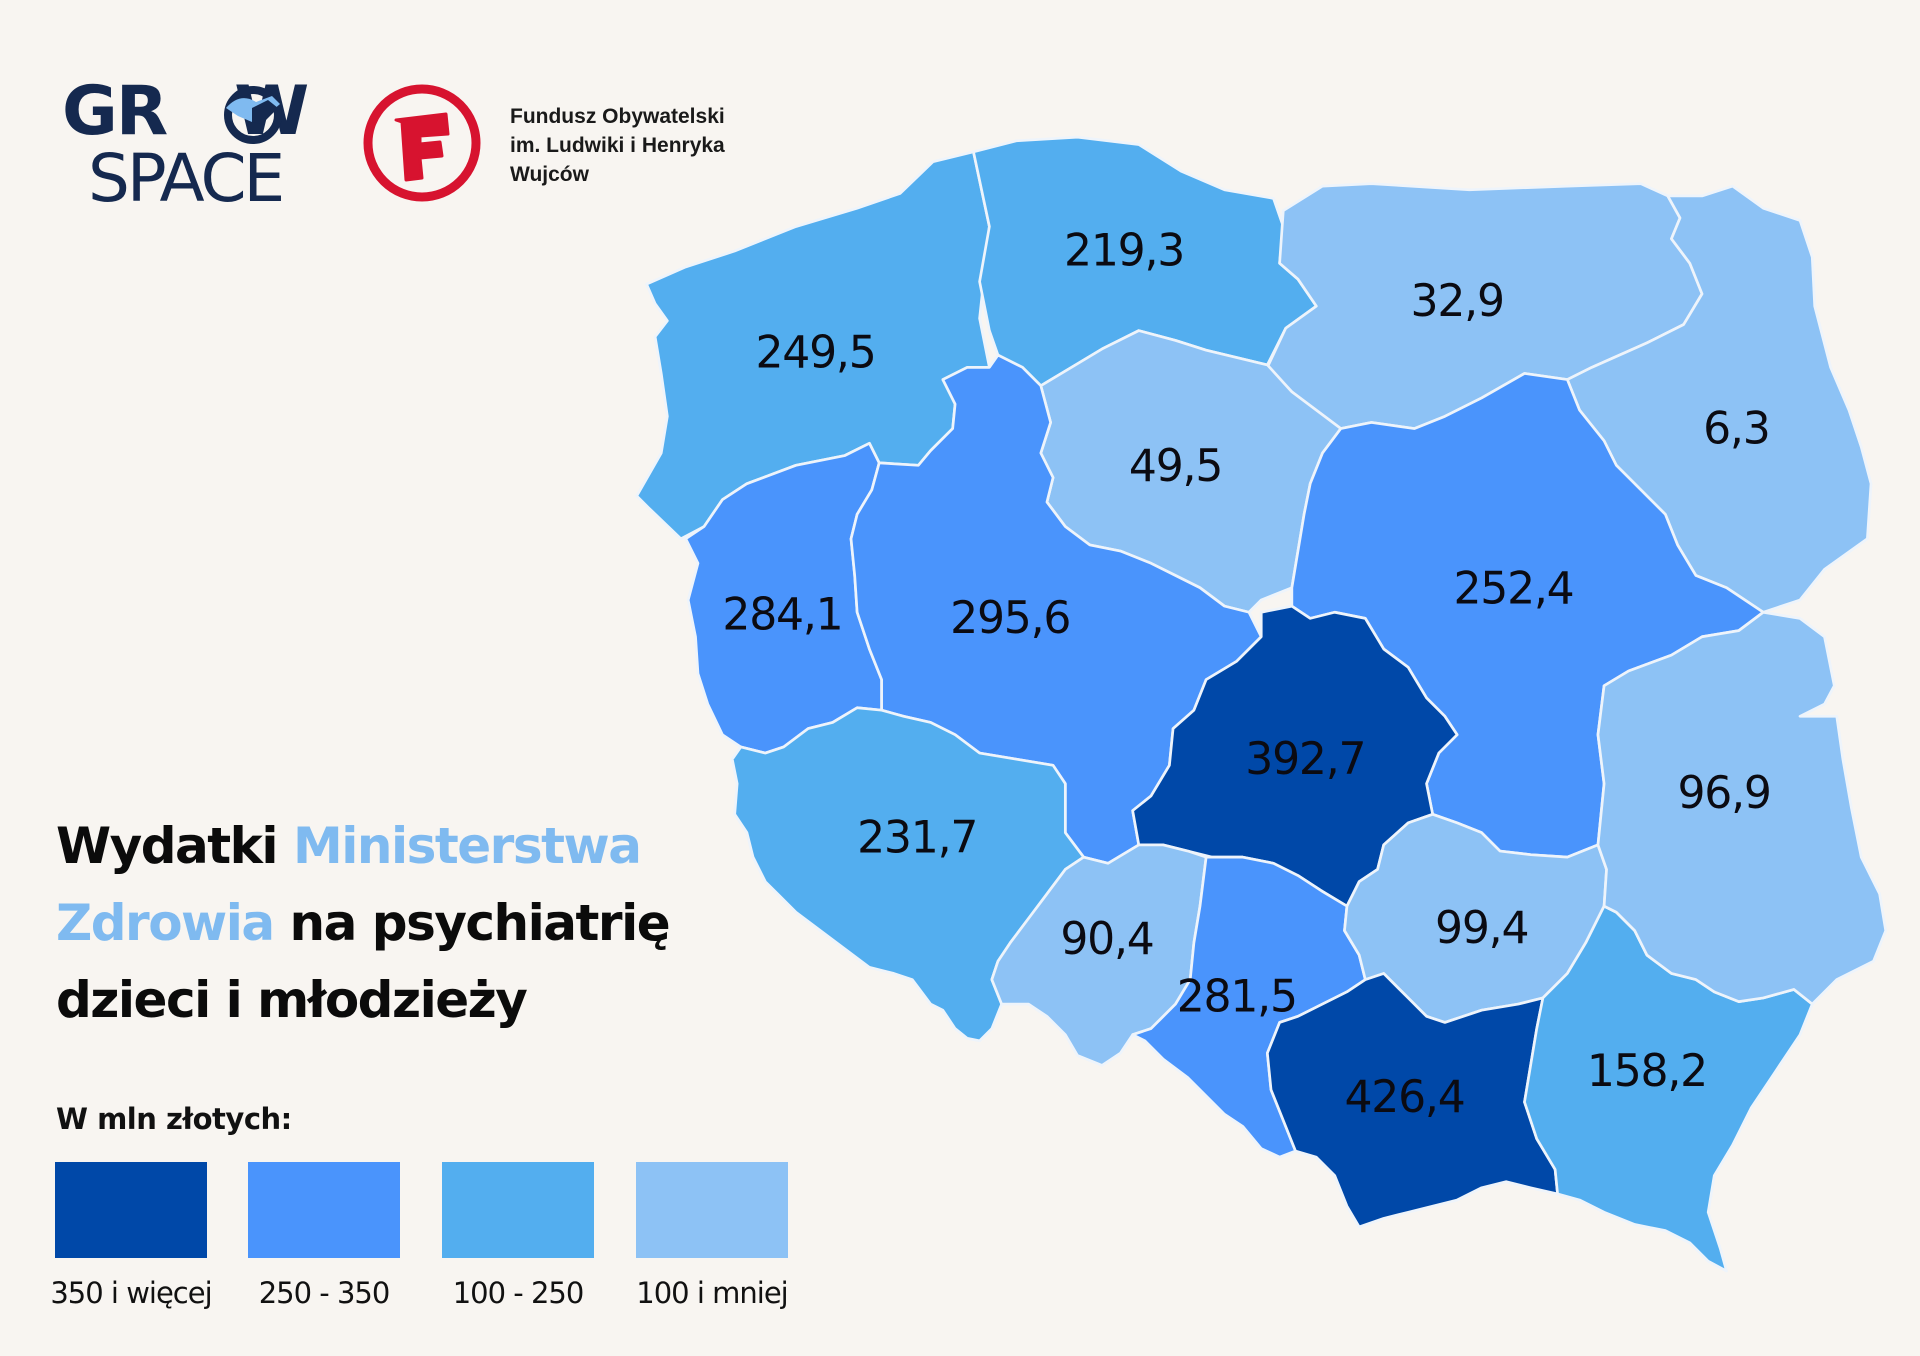 This screenshot has height=1356, width=1920. Describe the element at coordinates (1481, 928) in the screenshot. I see `value-swietokrzyskie: 99,4` at that location.